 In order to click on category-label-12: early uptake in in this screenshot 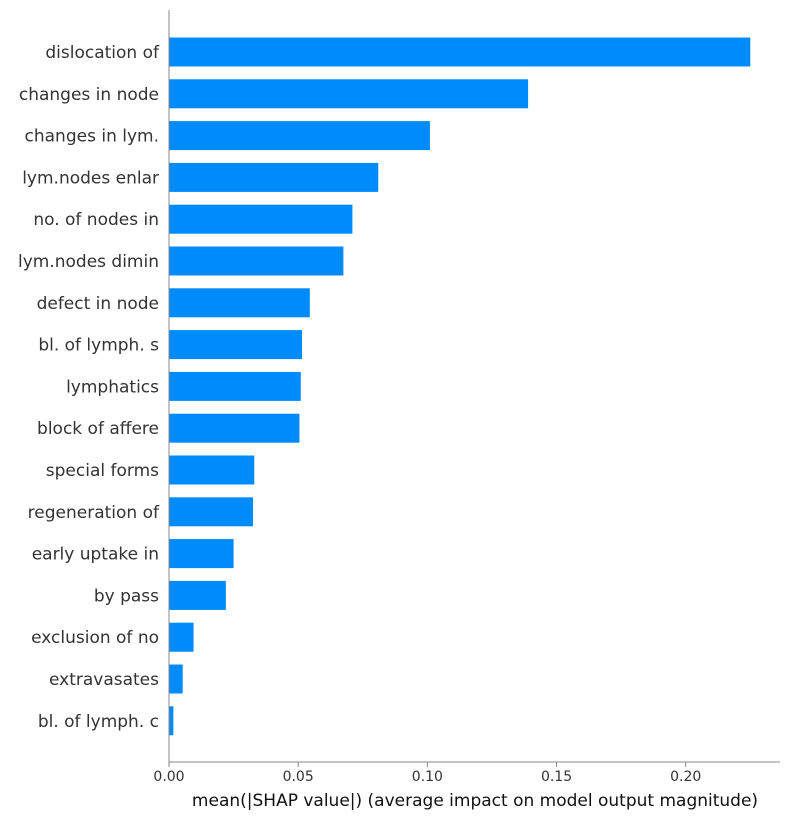, I will do `click(95, 555)`.